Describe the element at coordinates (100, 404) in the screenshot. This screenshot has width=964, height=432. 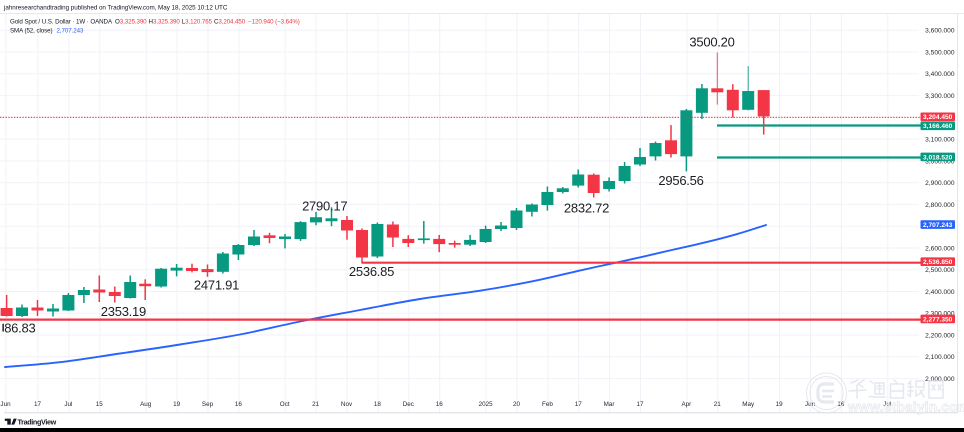
I see `svg-text: 15` at that location.